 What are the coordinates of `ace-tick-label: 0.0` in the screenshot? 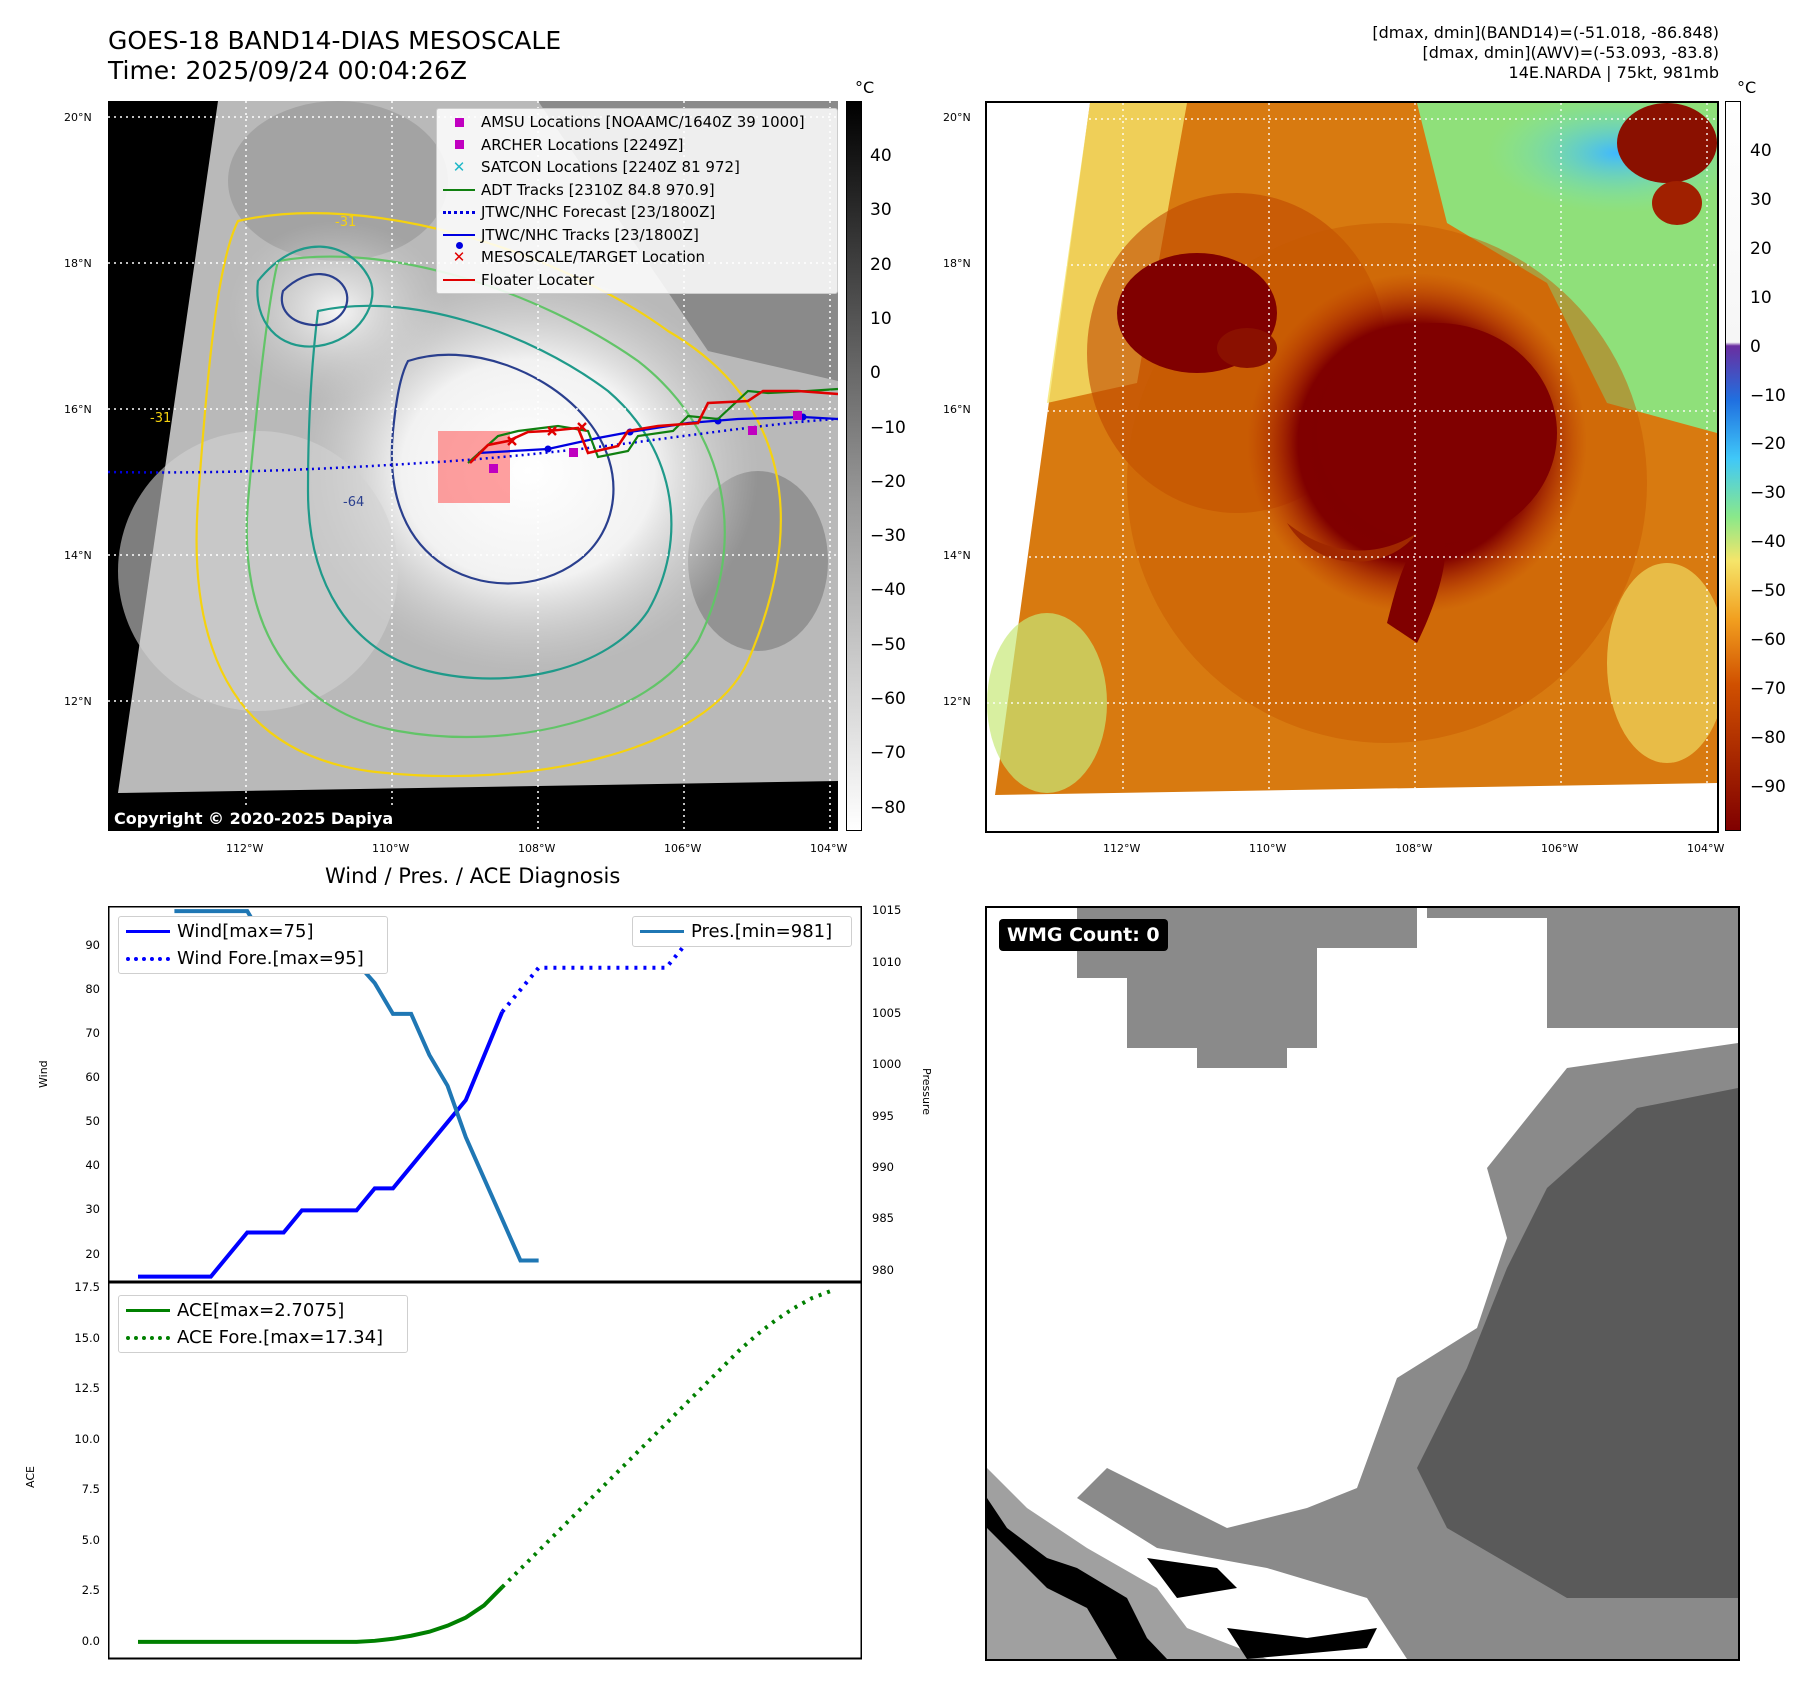 It's located at (90, 1640).